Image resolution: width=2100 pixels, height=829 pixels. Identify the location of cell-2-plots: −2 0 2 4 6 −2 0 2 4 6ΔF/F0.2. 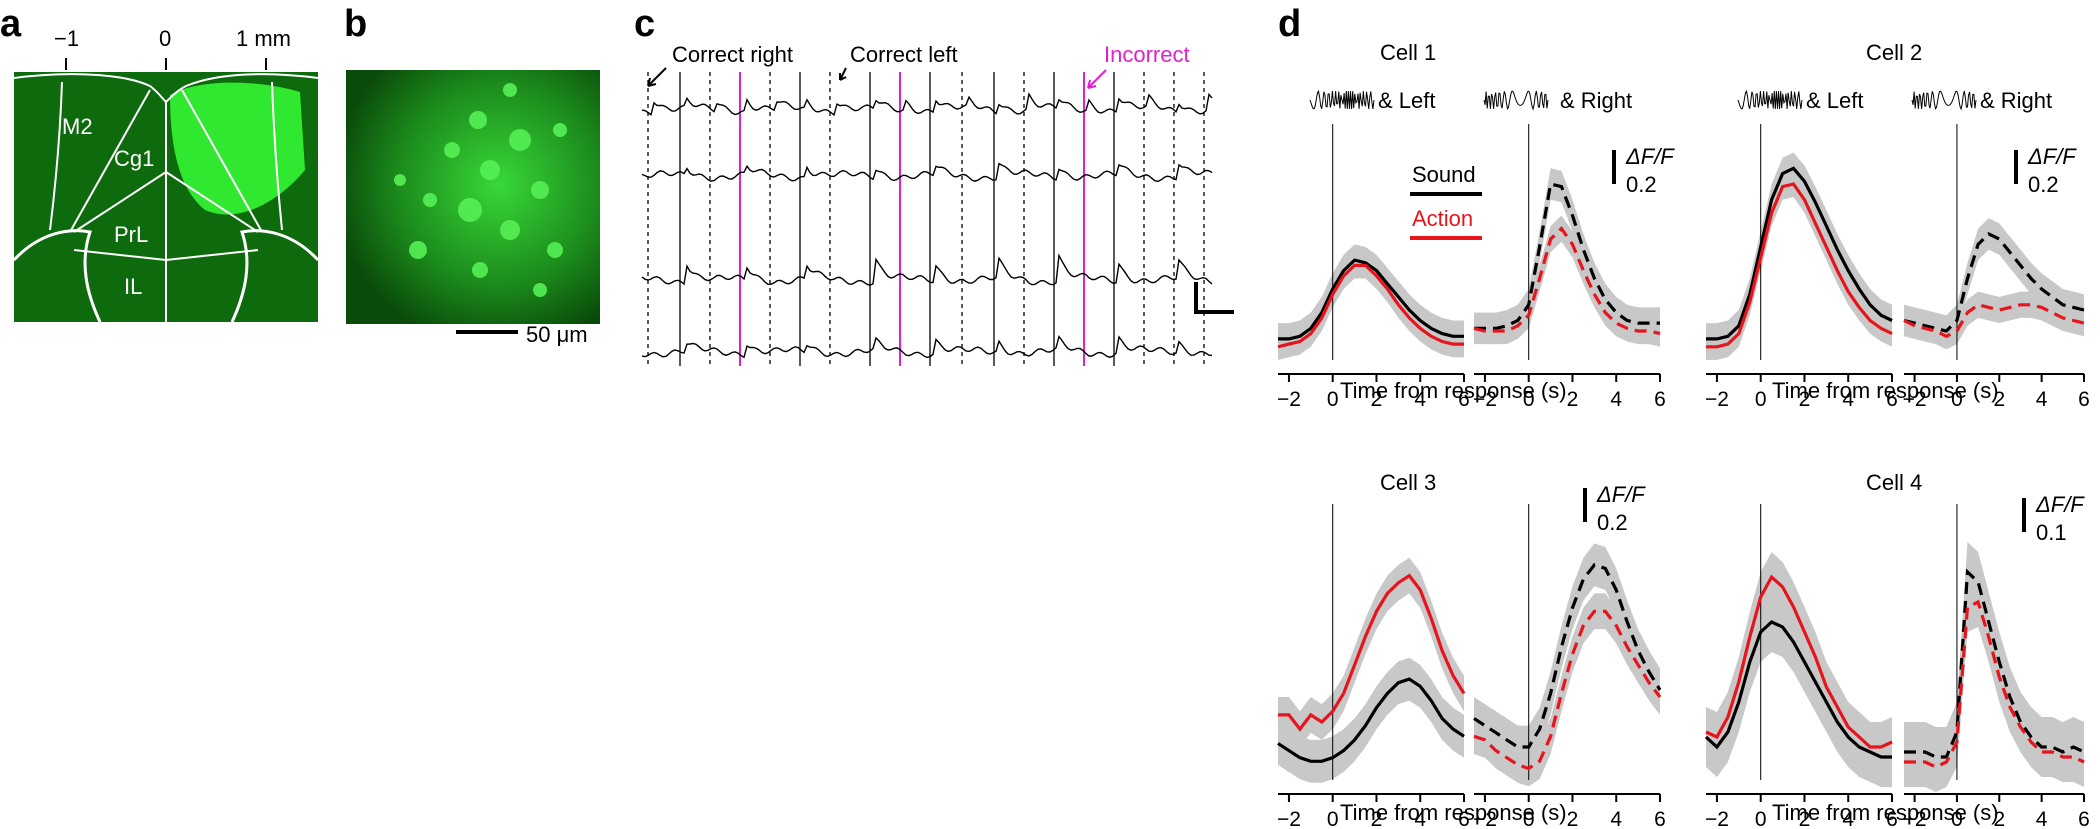
(1897, 267).